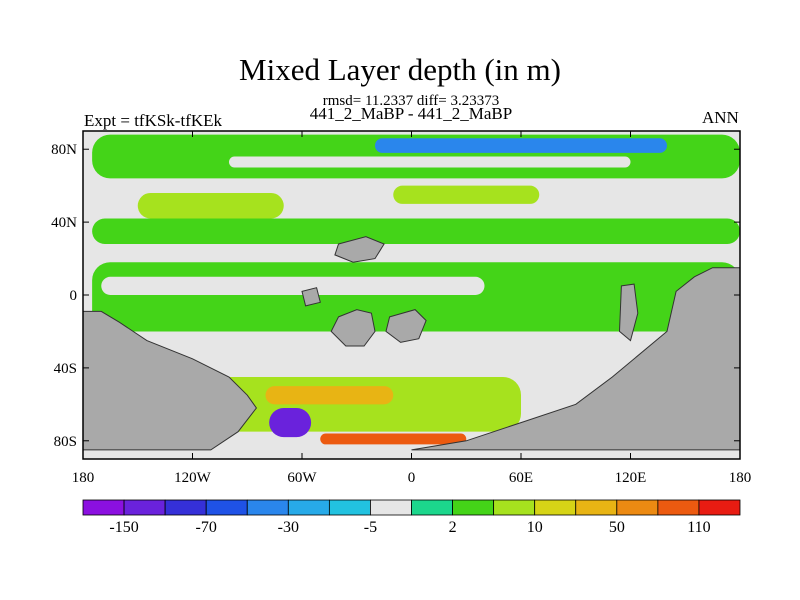 The image size is (800, 600). Describe the element at coordinates (65, 442) in the screenshot. I see `y-tick-label-4: 80S` at that location.